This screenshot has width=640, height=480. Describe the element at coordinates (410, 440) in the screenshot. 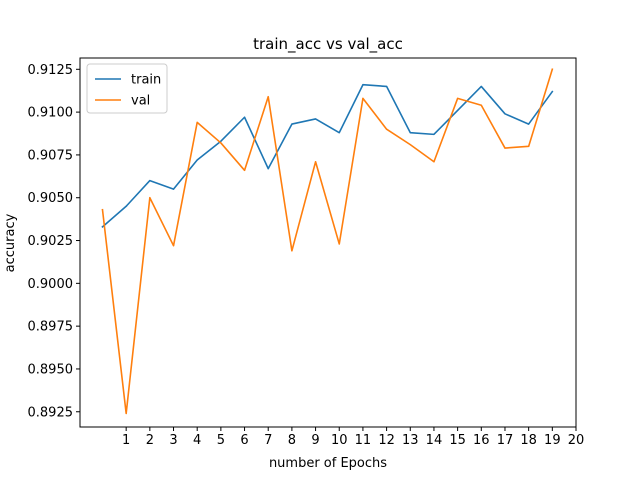

I see `x-tick-label: 13` at that location.